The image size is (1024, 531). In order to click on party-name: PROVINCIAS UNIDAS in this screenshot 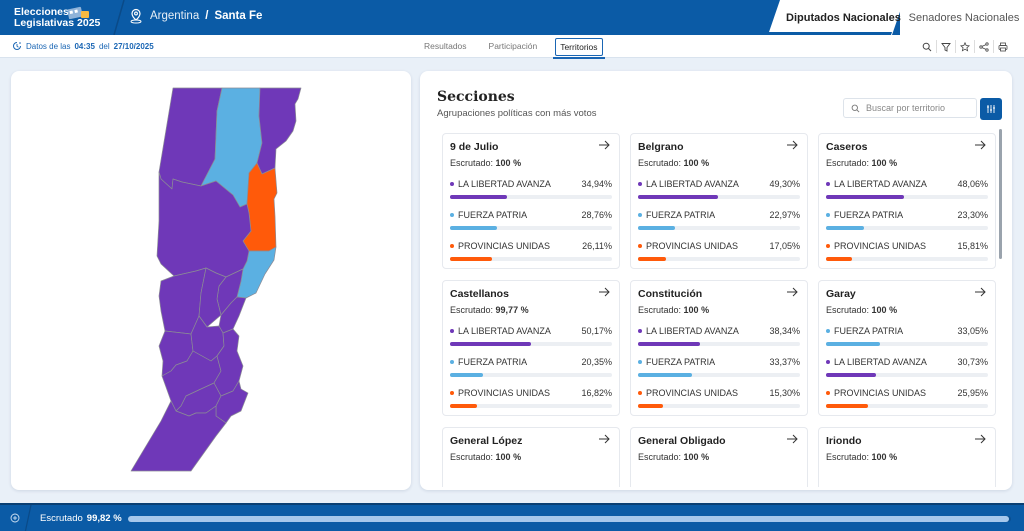, I will do `click(500, 393)`.